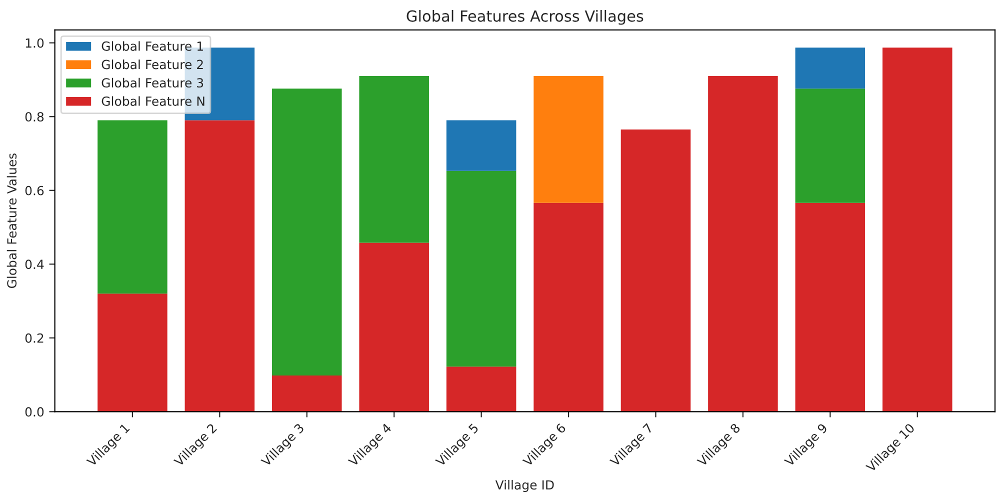  What do you see at coordinates (34, 117) in the screenshot?
I see `y-tick-label: 0.8` at bounding box center [34, 117].